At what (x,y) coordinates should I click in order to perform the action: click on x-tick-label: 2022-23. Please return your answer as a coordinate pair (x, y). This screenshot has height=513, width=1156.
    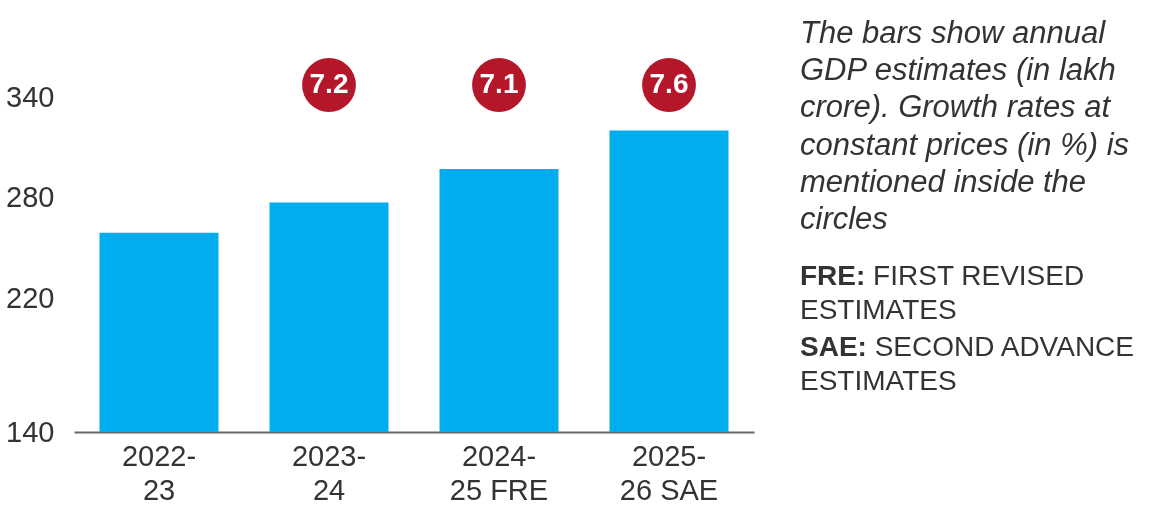
    Looking at the image, I should click on (159, 472).